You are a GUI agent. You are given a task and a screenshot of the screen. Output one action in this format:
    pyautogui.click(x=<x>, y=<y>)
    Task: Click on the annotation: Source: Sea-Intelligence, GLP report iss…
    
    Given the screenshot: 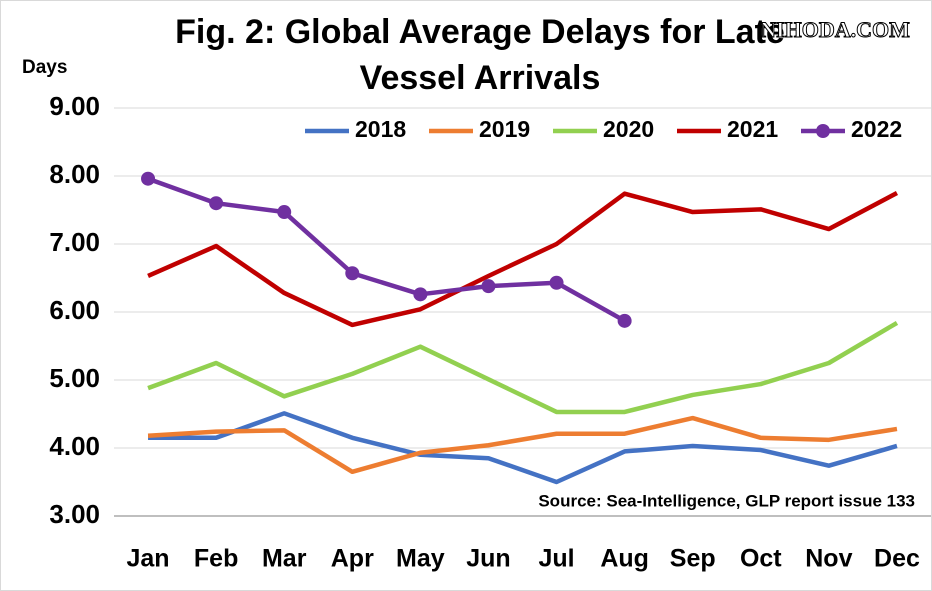 What is the action you would take?
    pyautogui.click(x=726, y=500)
    